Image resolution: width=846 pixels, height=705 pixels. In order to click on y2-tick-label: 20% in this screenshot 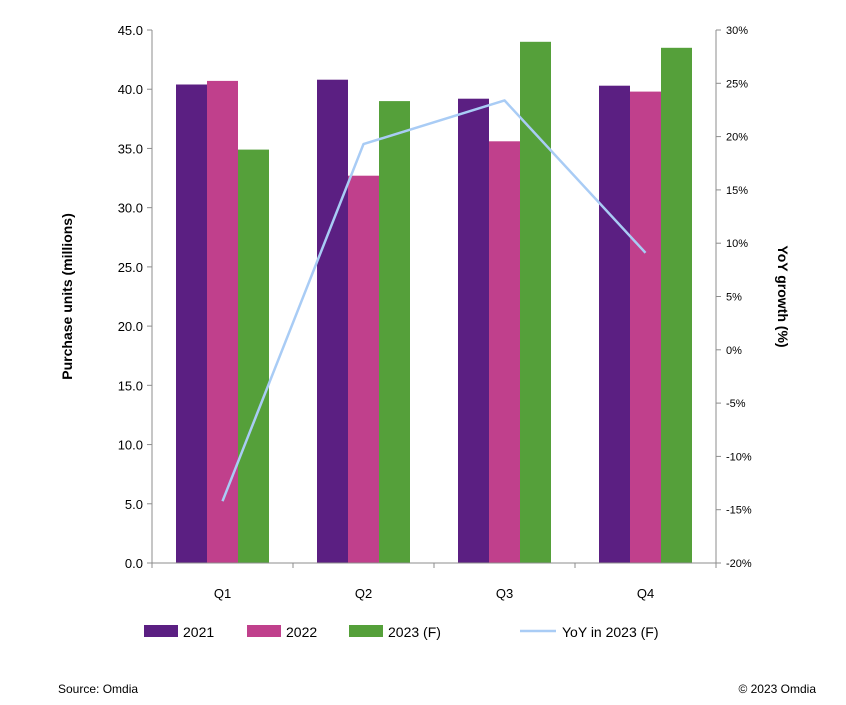, I will do `click(737, 138)`.